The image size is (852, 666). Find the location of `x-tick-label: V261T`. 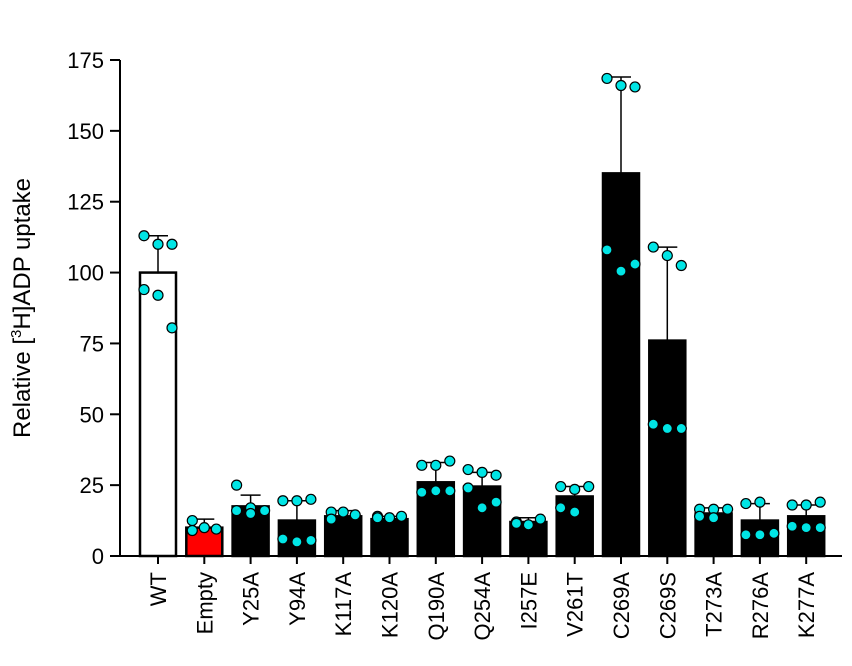

x-tick-label: V261T is located at coordinates (575, 604).